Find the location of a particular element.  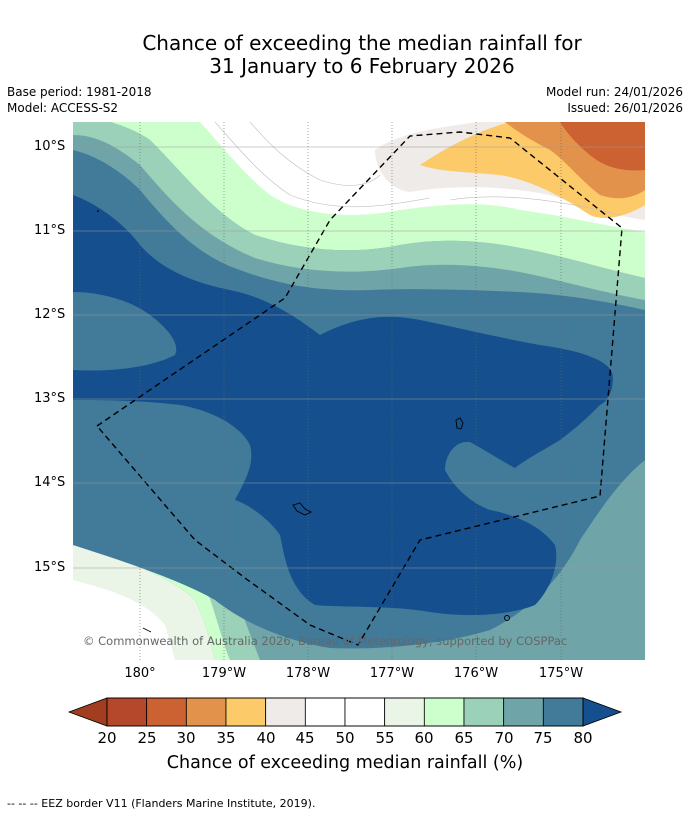

tick-45: 45 is located at coordinates (305, 738).